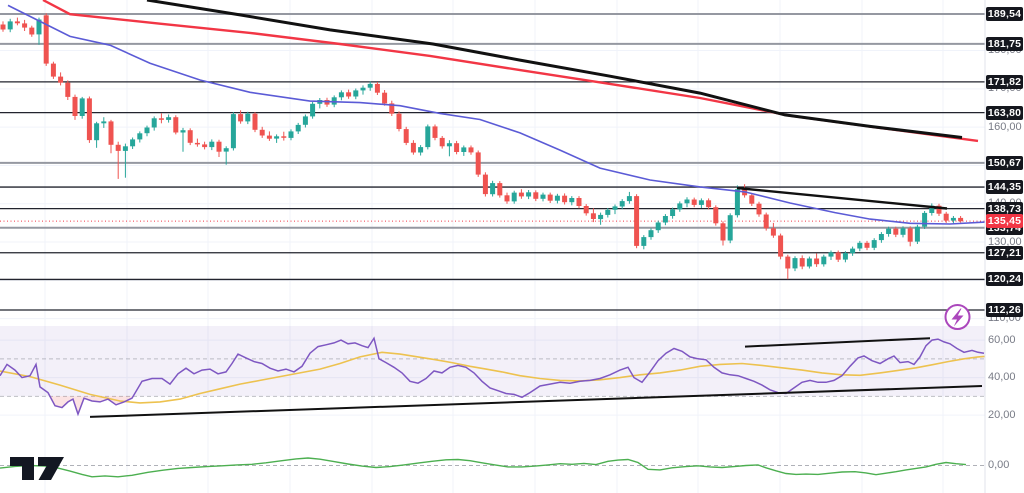  What do you see at coordinates (957, 317) in the screenshot?
I see `lightning-icon` at bounding box center [957, 317].